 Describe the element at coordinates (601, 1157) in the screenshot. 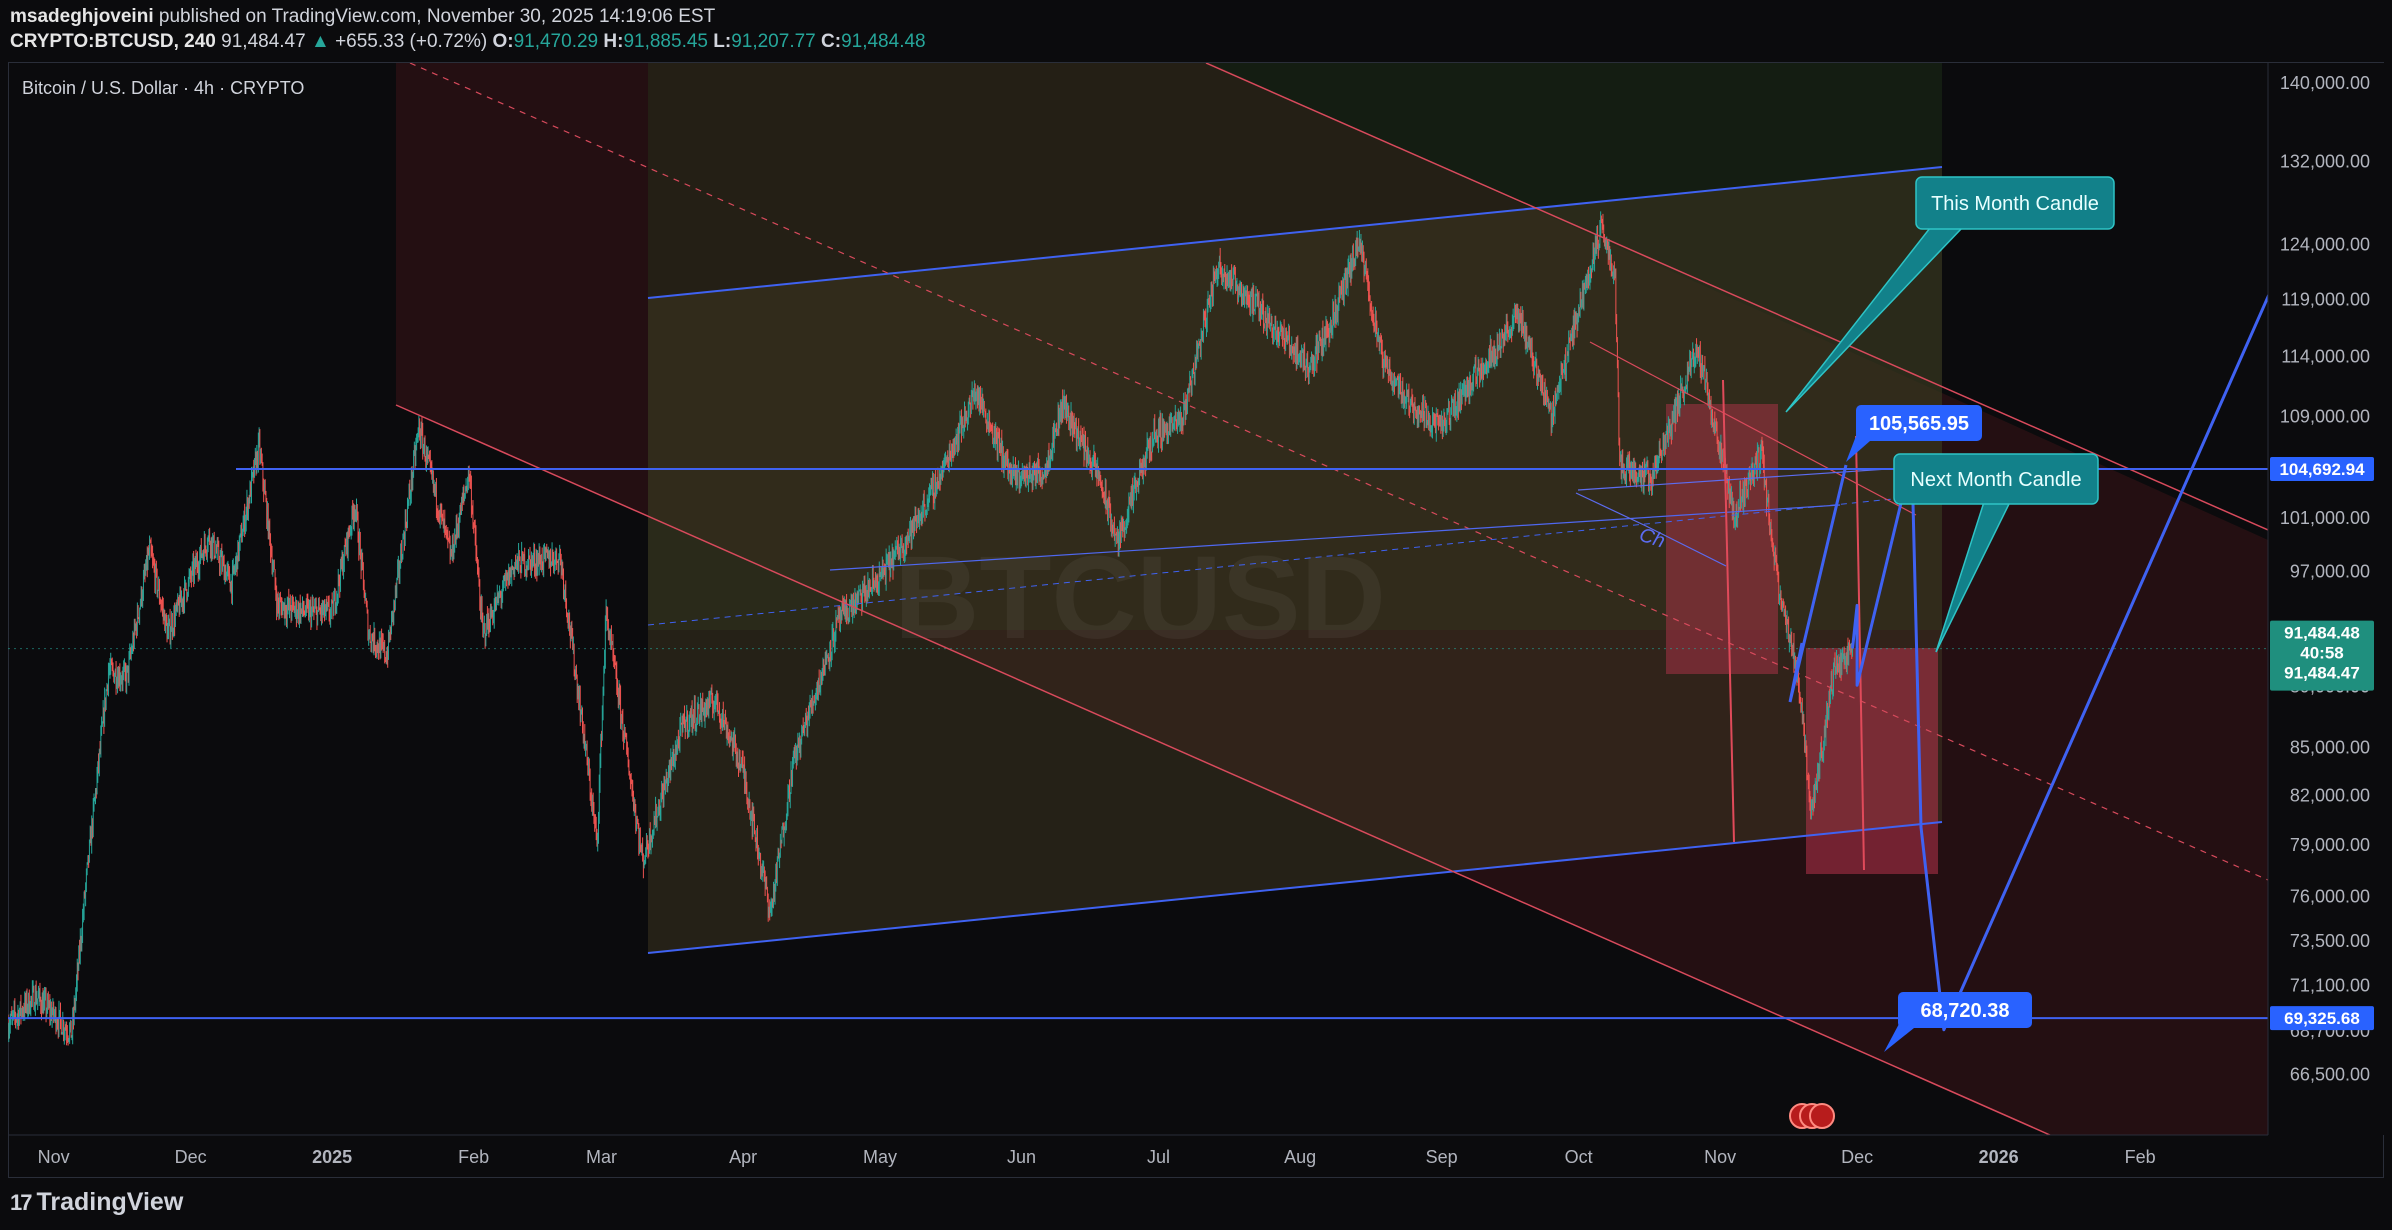

I see `time-tick-label: Mar` at that location.